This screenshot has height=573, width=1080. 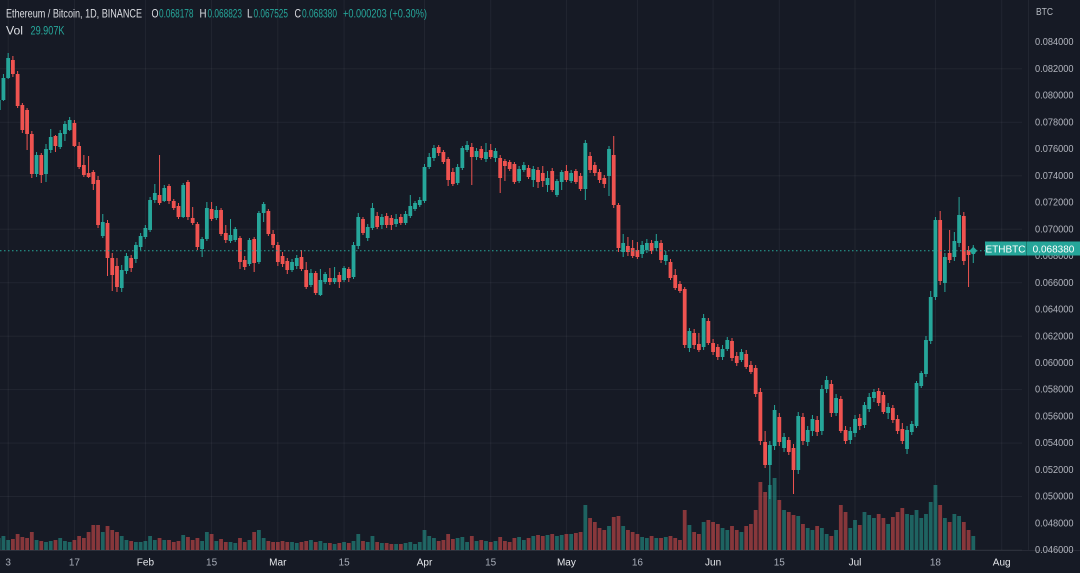 I want to click on svg-text: 0.060000, so click(x=1054, y=363).